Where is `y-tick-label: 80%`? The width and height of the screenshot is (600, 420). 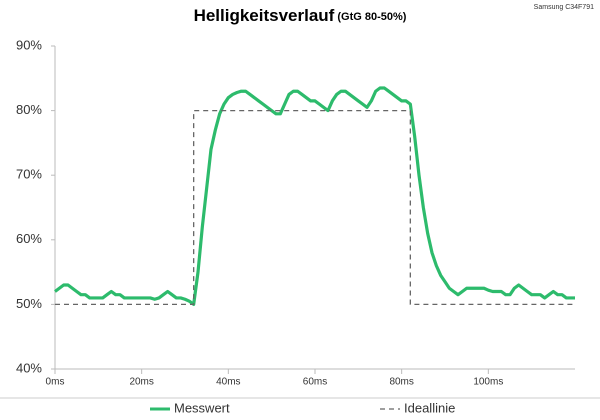
y-tick-label: 80% is located at coordinates (29, 109).